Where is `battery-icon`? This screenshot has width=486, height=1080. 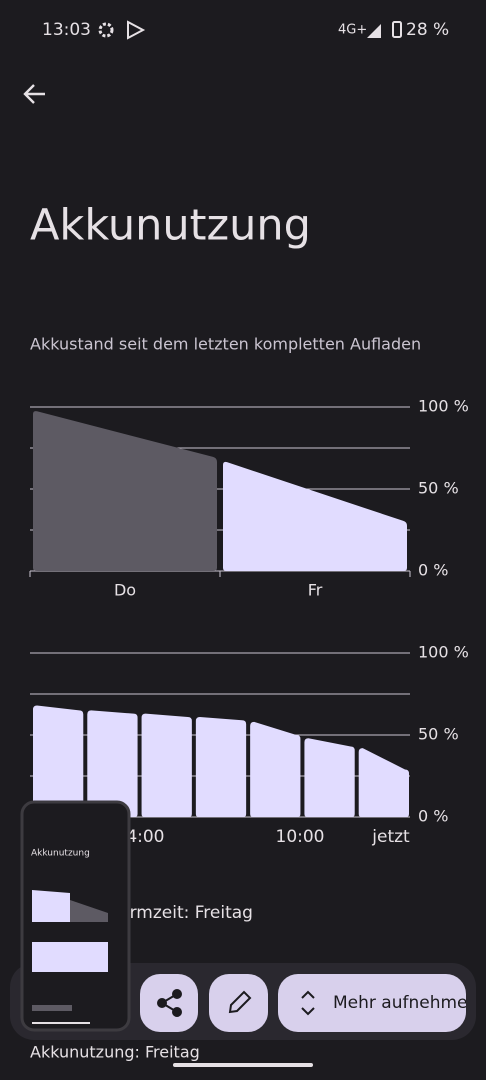
battery-icon is located at coordinates (397, 29).